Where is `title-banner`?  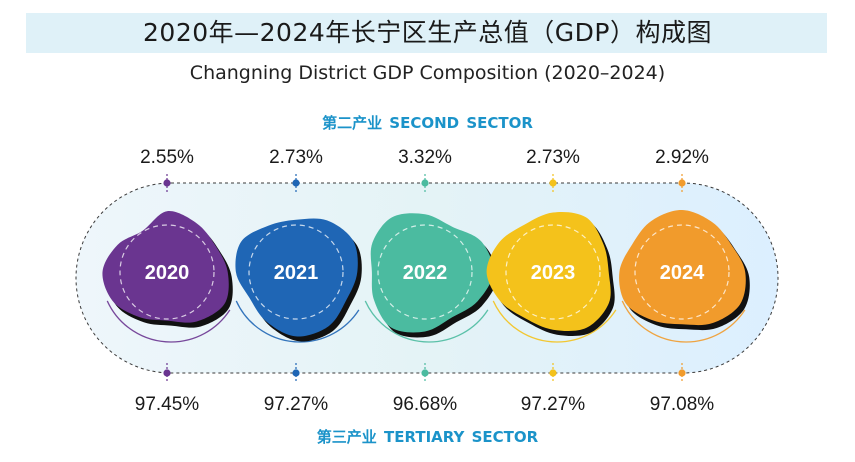
title-banner is located at coordinates (426, 33).